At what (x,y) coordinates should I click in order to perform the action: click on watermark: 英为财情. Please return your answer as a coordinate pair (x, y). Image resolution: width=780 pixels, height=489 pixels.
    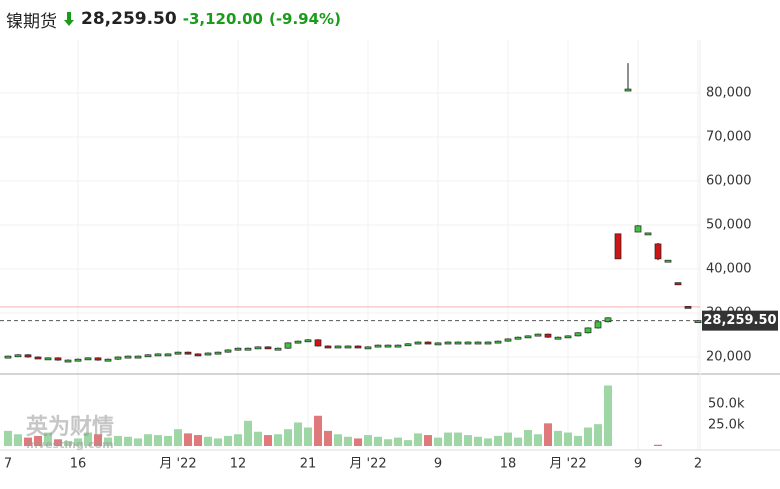
    Looking at the image, I should click on (70, 427).